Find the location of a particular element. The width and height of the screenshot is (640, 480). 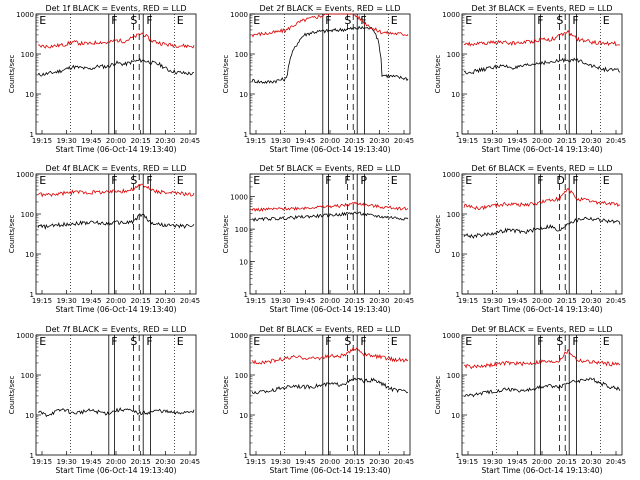

interval-marker: D is located at coordinates (560, 180).